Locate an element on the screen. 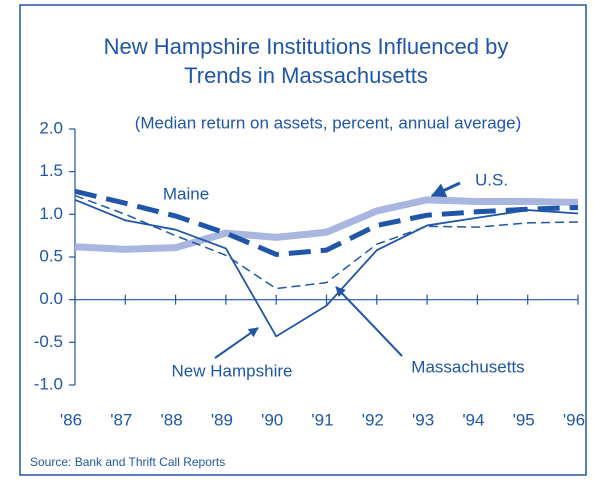 The height and width of the screenshot is (481, 593). y-tick-label: 1.5 is located at coordinates (51, 170).